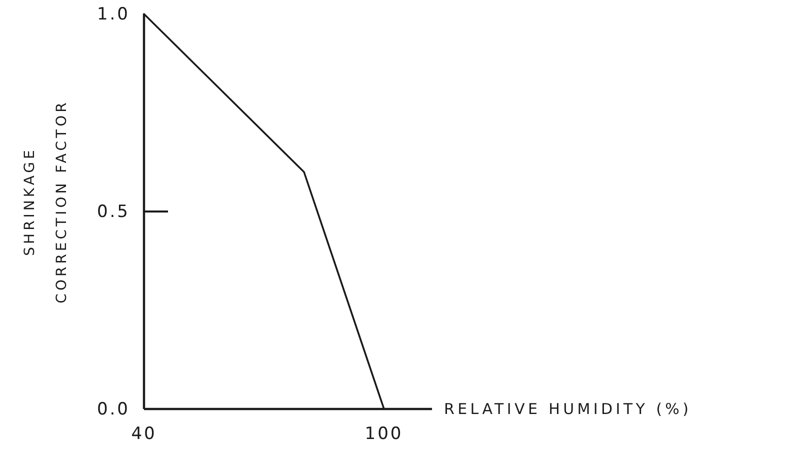 This screenshot has height=450, width=786. I want to click on y-tick-label: 0.0, so click(113, 409).